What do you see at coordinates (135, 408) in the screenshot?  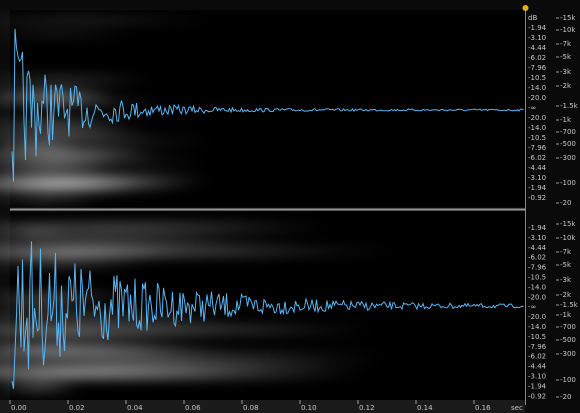 I see `time-label: 0.04` at bounding box center [135, 408].